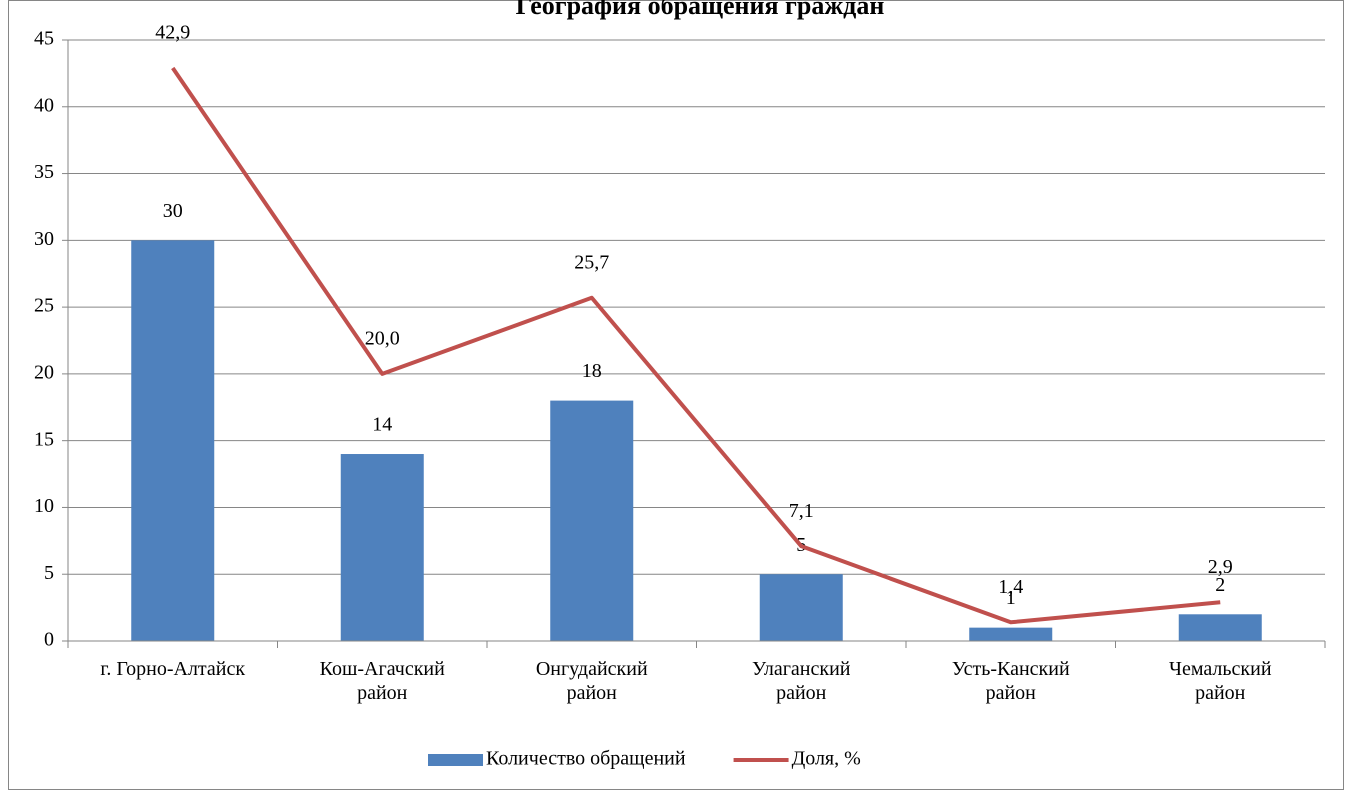 The height and width of the screenshot is (791, 1345). What do you see at coordinates (801, 681) in the screenshot?
I see `x-tick-label: Улаганский район` at bounding box center [801, 681].